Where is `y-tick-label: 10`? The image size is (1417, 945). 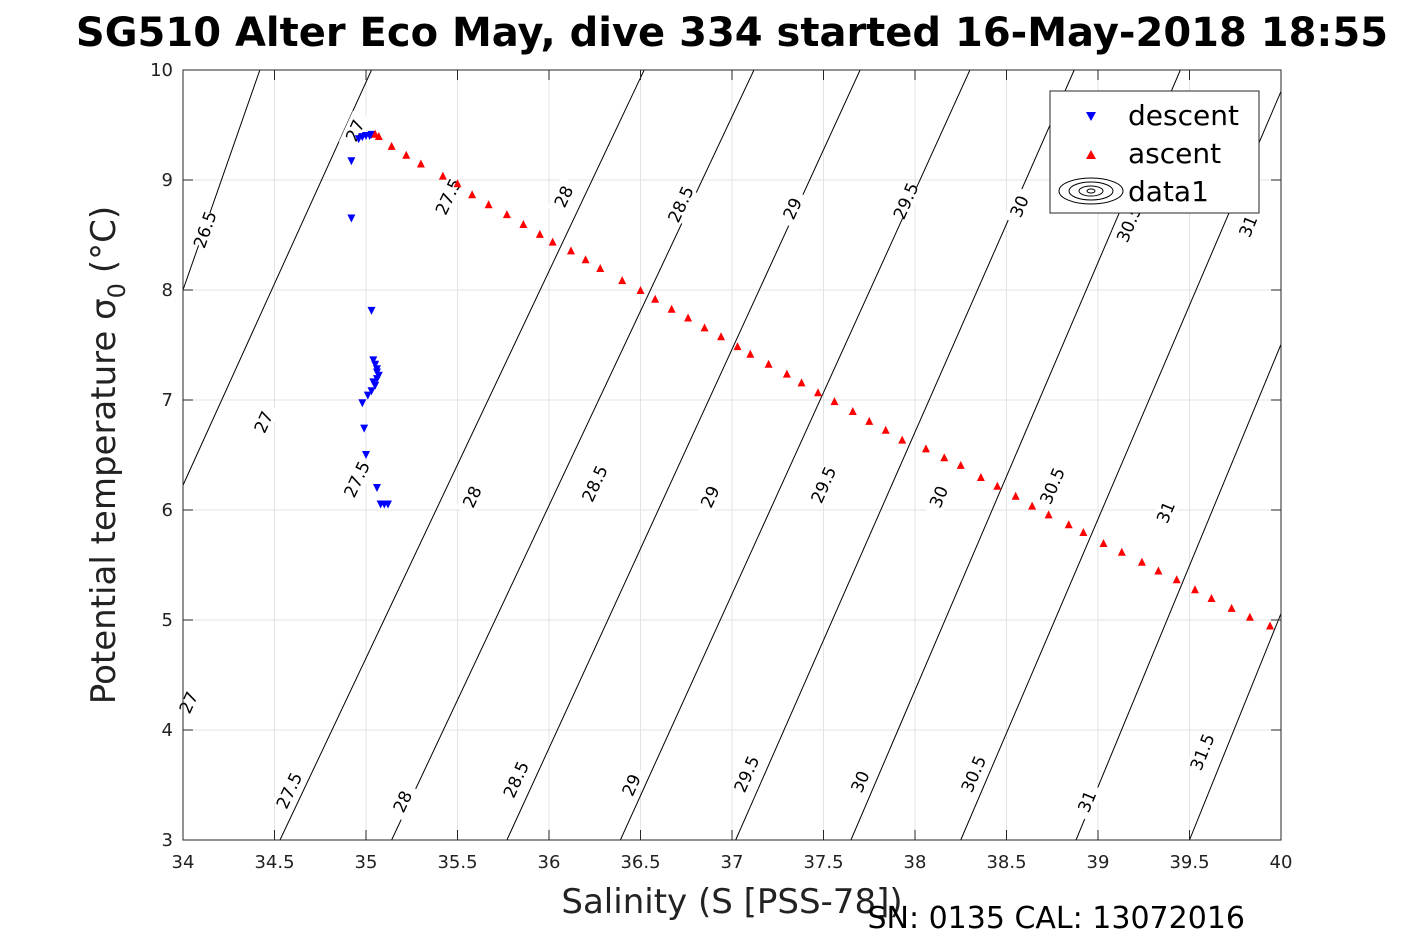 y-tick-label: 10 is located at coordinates (161, 70).